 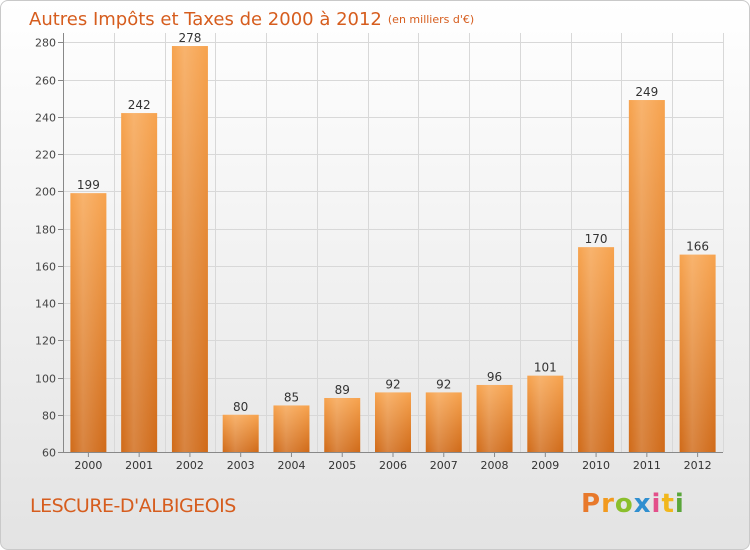 What do you see at coordinates (642, 504) in the screenshot?
I see `logo-letter: x` at bounding box center [642, 504].